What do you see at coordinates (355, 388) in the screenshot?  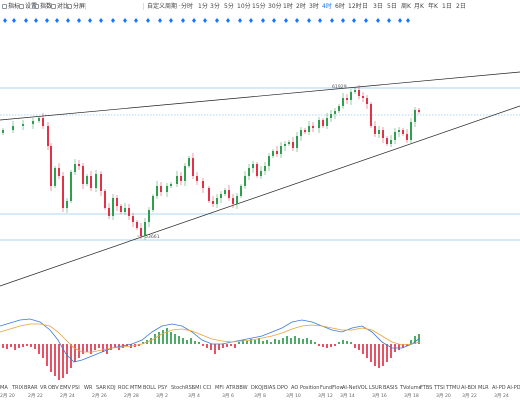 I see `indicator-tab: AI-NetVOL` at bounding box center [355, 388].